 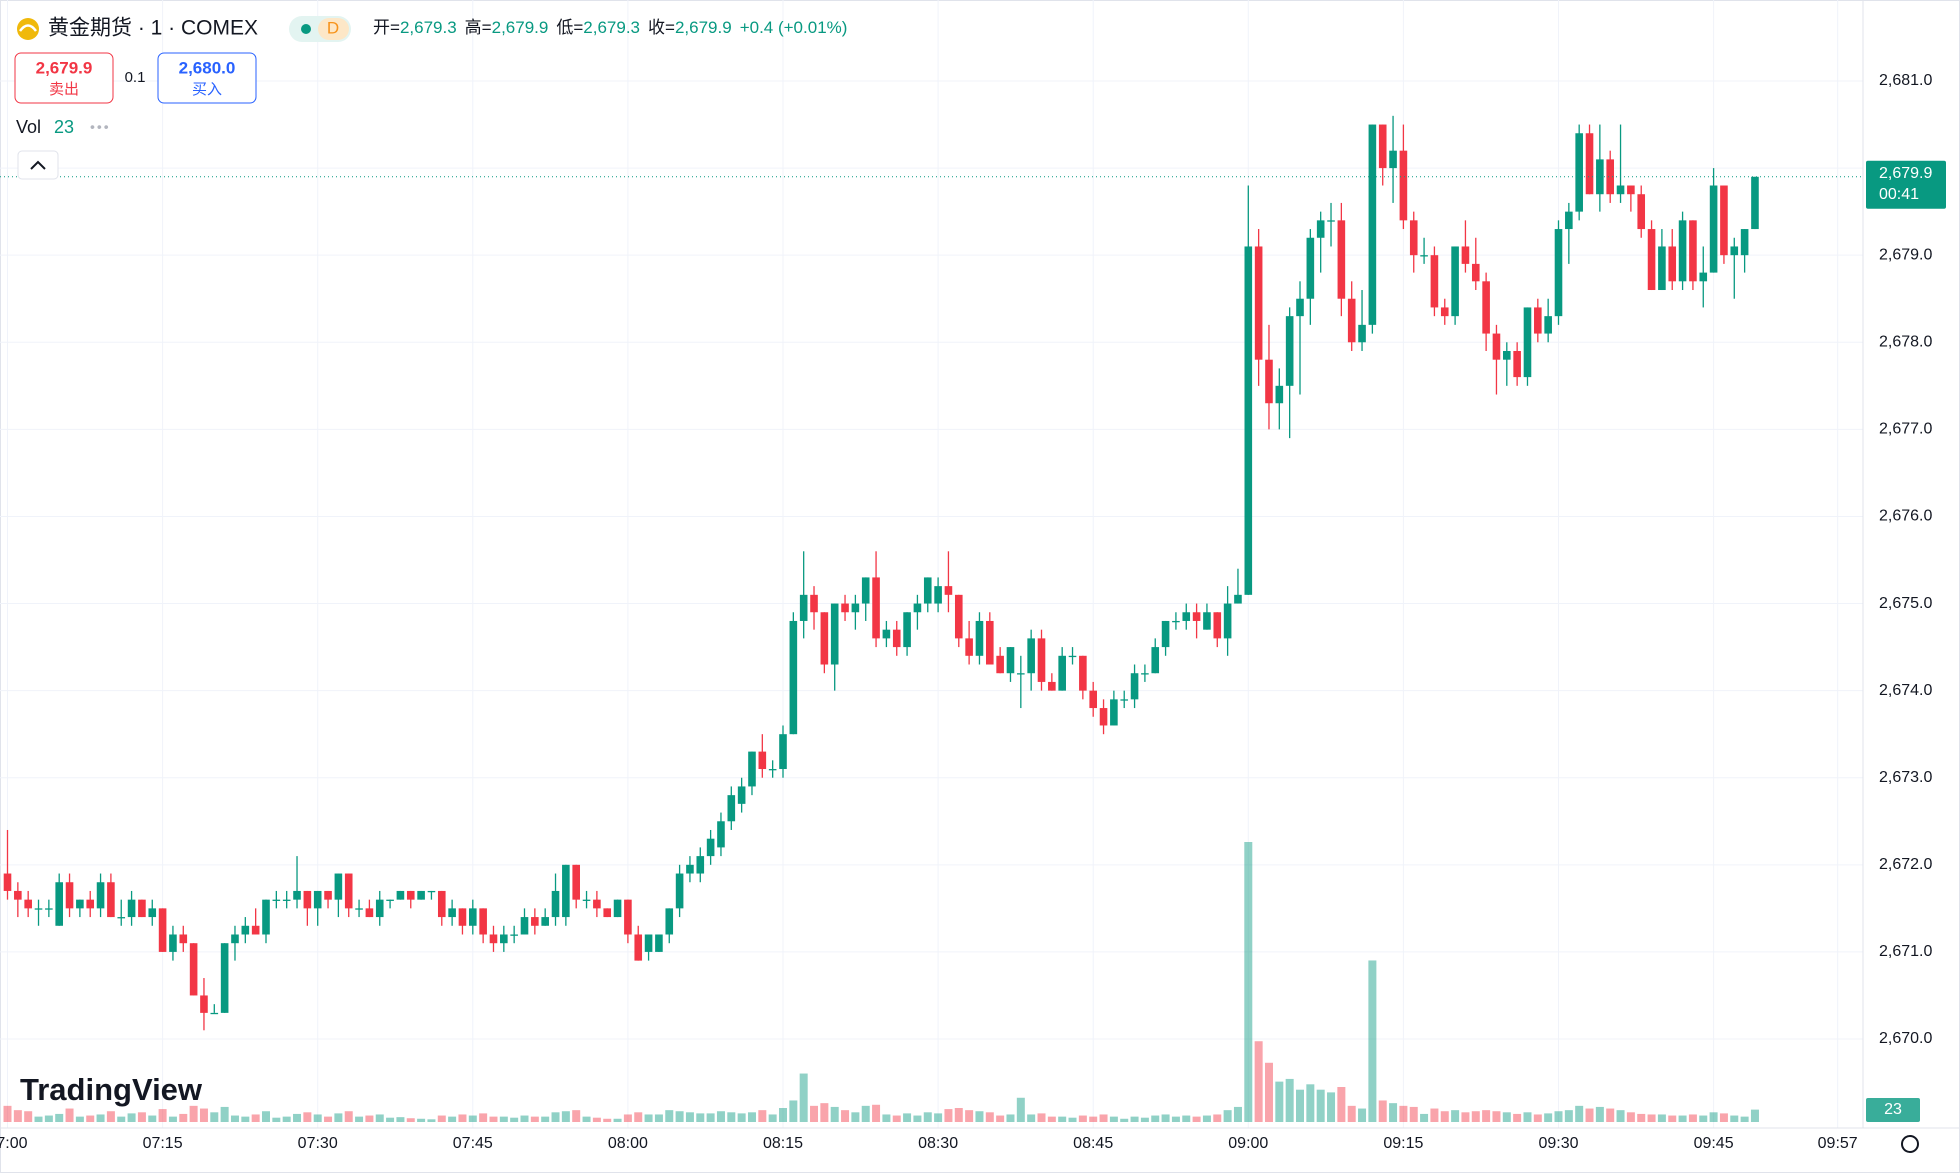 I want to click on sell-button, so click(x=64, y=78).